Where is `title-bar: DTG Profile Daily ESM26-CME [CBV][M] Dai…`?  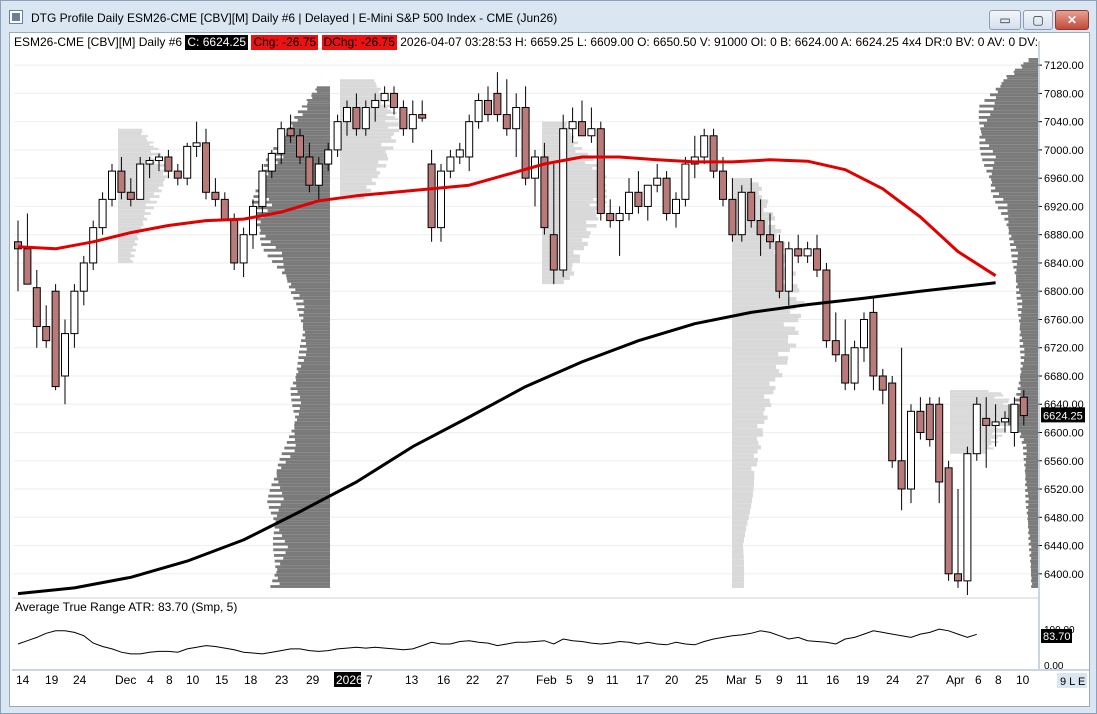
title-bar: DTG Profile Daily ESM26-CME [CBV][M] Dai… is located at coordinates (548, 16).